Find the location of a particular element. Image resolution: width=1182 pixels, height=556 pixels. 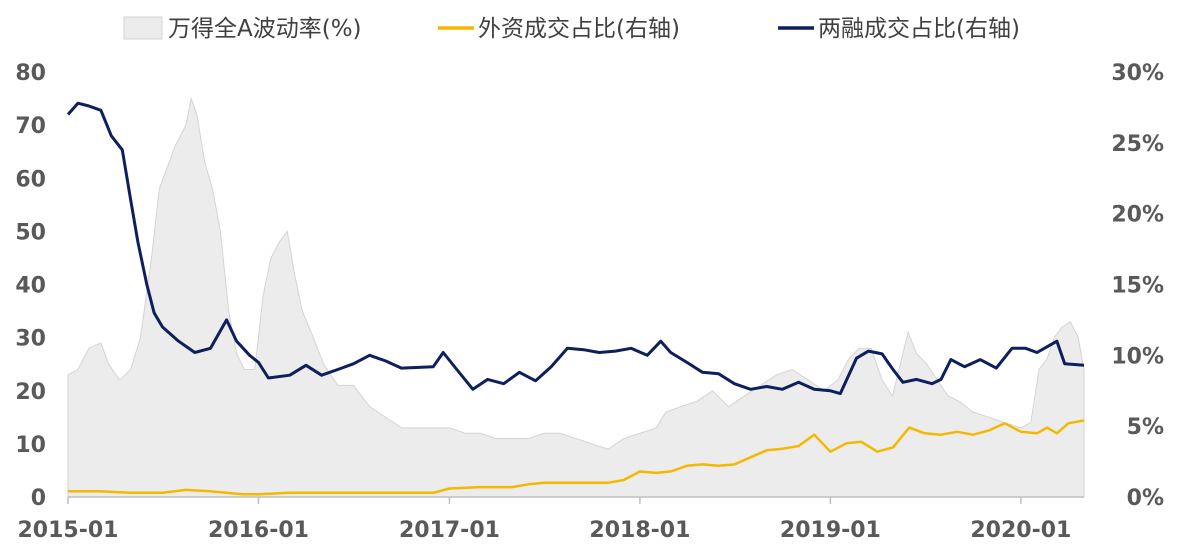

series-line-foreign is located at coordinates (576, 457).